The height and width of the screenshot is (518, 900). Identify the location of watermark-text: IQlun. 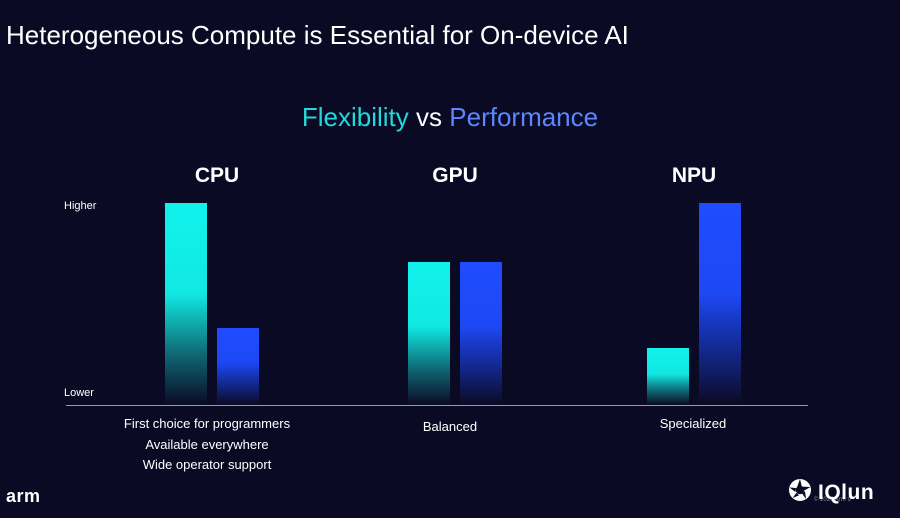
(846, 492).